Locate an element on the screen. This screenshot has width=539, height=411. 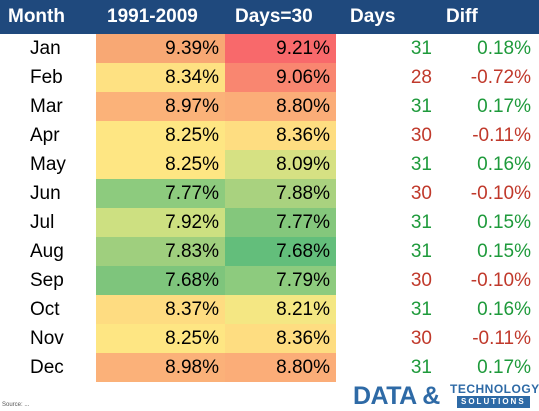
rate-days30-cell: 9.06% is located at coordinates (280, 77).